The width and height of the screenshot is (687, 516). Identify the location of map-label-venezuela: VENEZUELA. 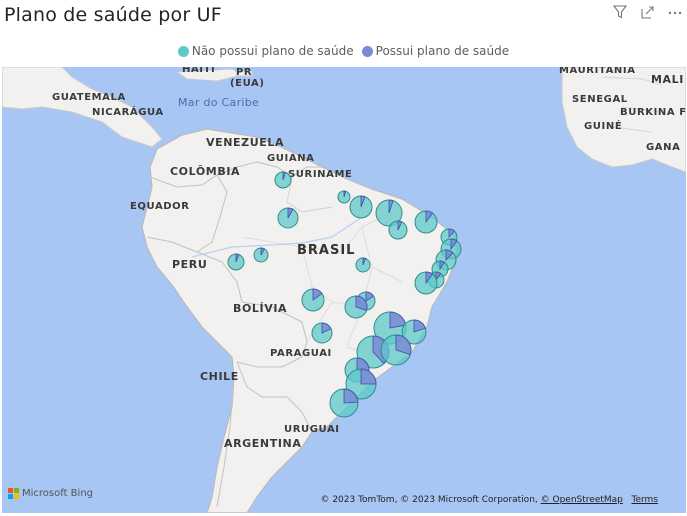
(245, 142).